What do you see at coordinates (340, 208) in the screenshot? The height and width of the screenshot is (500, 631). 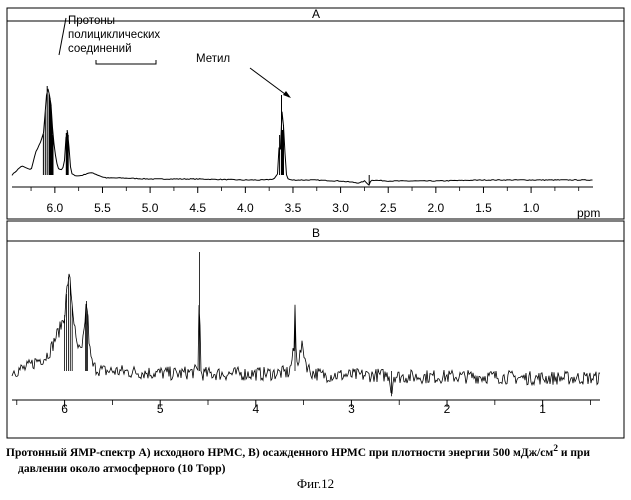 I see `panel-a-tick-label-6: 3.0` at bounding box center [340, 208].